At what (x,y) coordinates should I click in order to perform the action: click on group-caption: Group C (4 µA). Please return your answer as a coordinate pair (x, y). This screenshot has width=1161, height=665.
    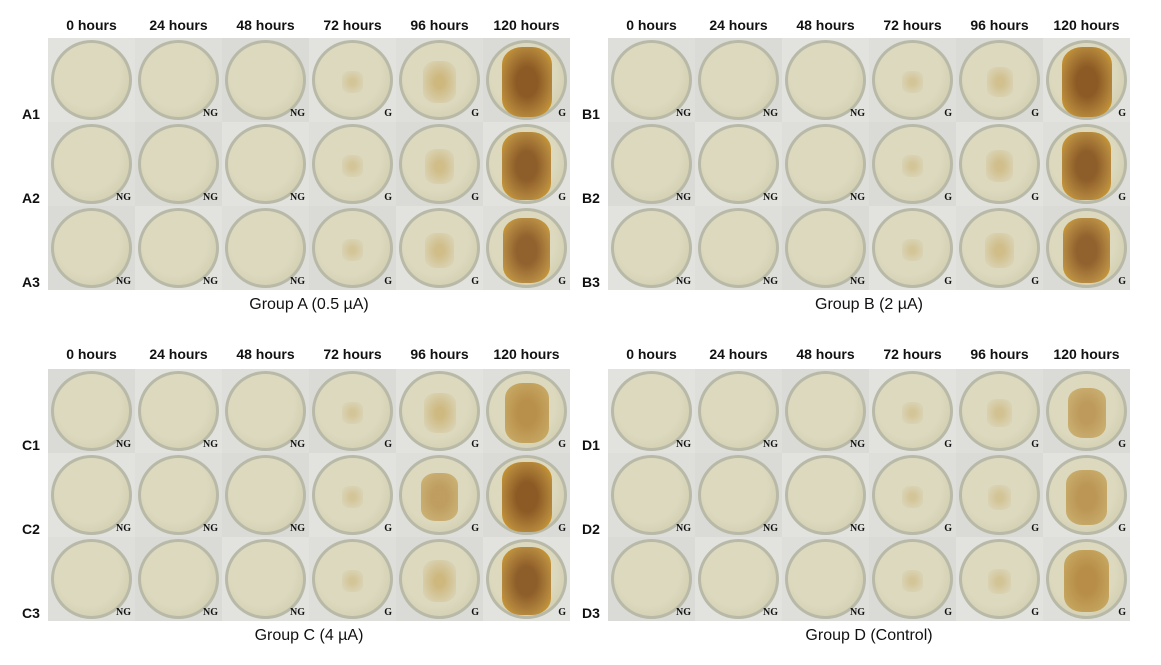
    Looking at the image, I should click on (309, 635).